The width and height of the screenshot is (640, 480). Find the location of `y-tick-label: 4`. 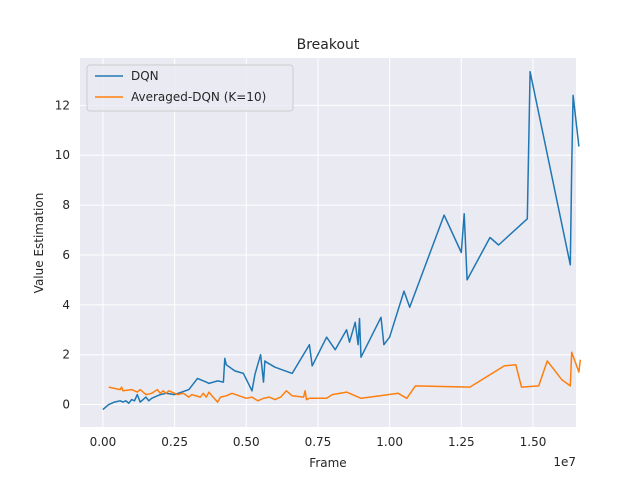

y-tick-label: 4 is located at coordinates (66, 305).